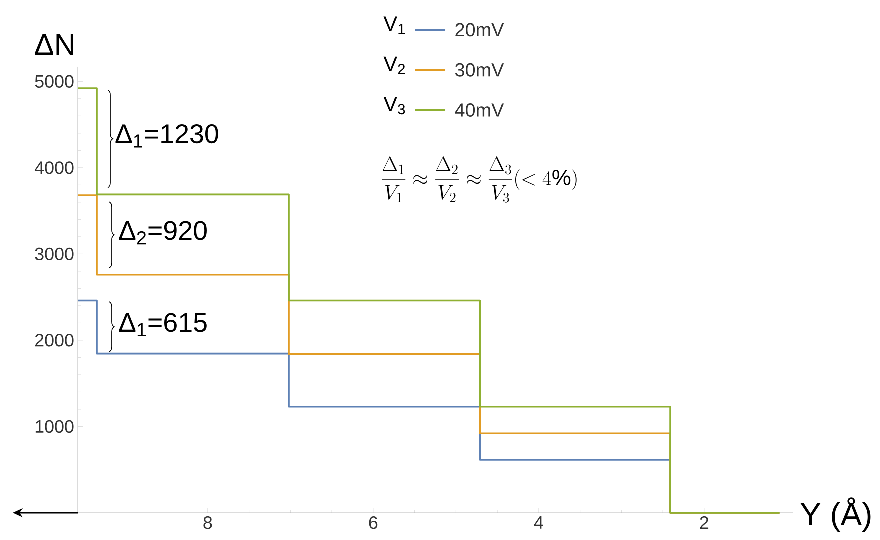 Image resolution: width=880 pixels, height=540 pixels. I want to click on annotation: Δ$_{1}$=615, so click(163, 324).